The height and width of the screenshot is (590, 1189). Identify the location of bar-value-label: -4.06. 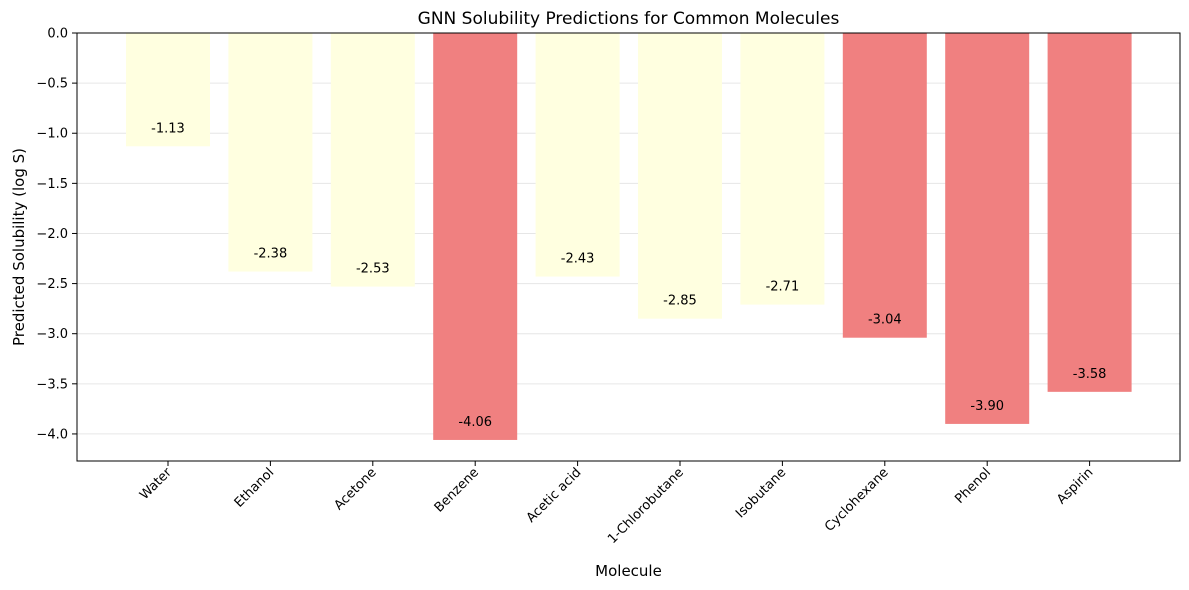
(475, 422).